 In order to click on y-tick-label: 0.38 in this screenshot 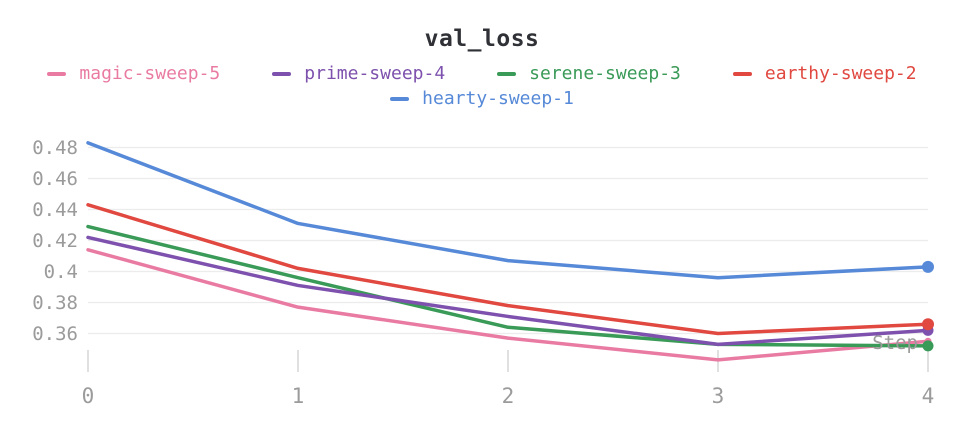, I will do `click(55, 303)`.